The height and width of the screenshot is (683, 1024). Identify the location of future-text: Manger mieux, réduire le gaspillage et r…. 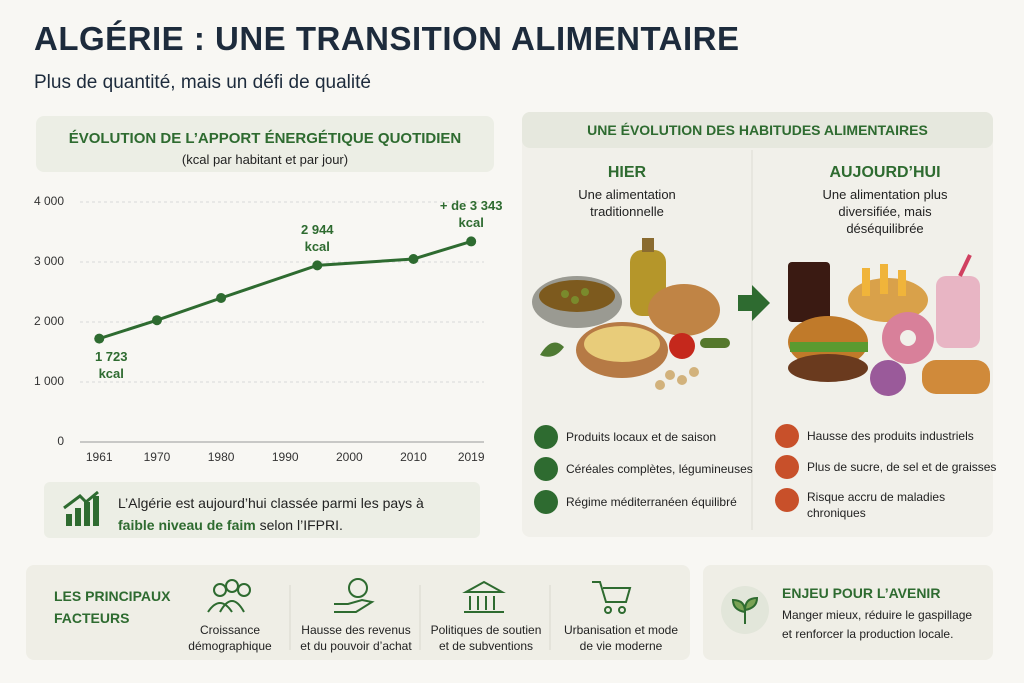
(877, 624).